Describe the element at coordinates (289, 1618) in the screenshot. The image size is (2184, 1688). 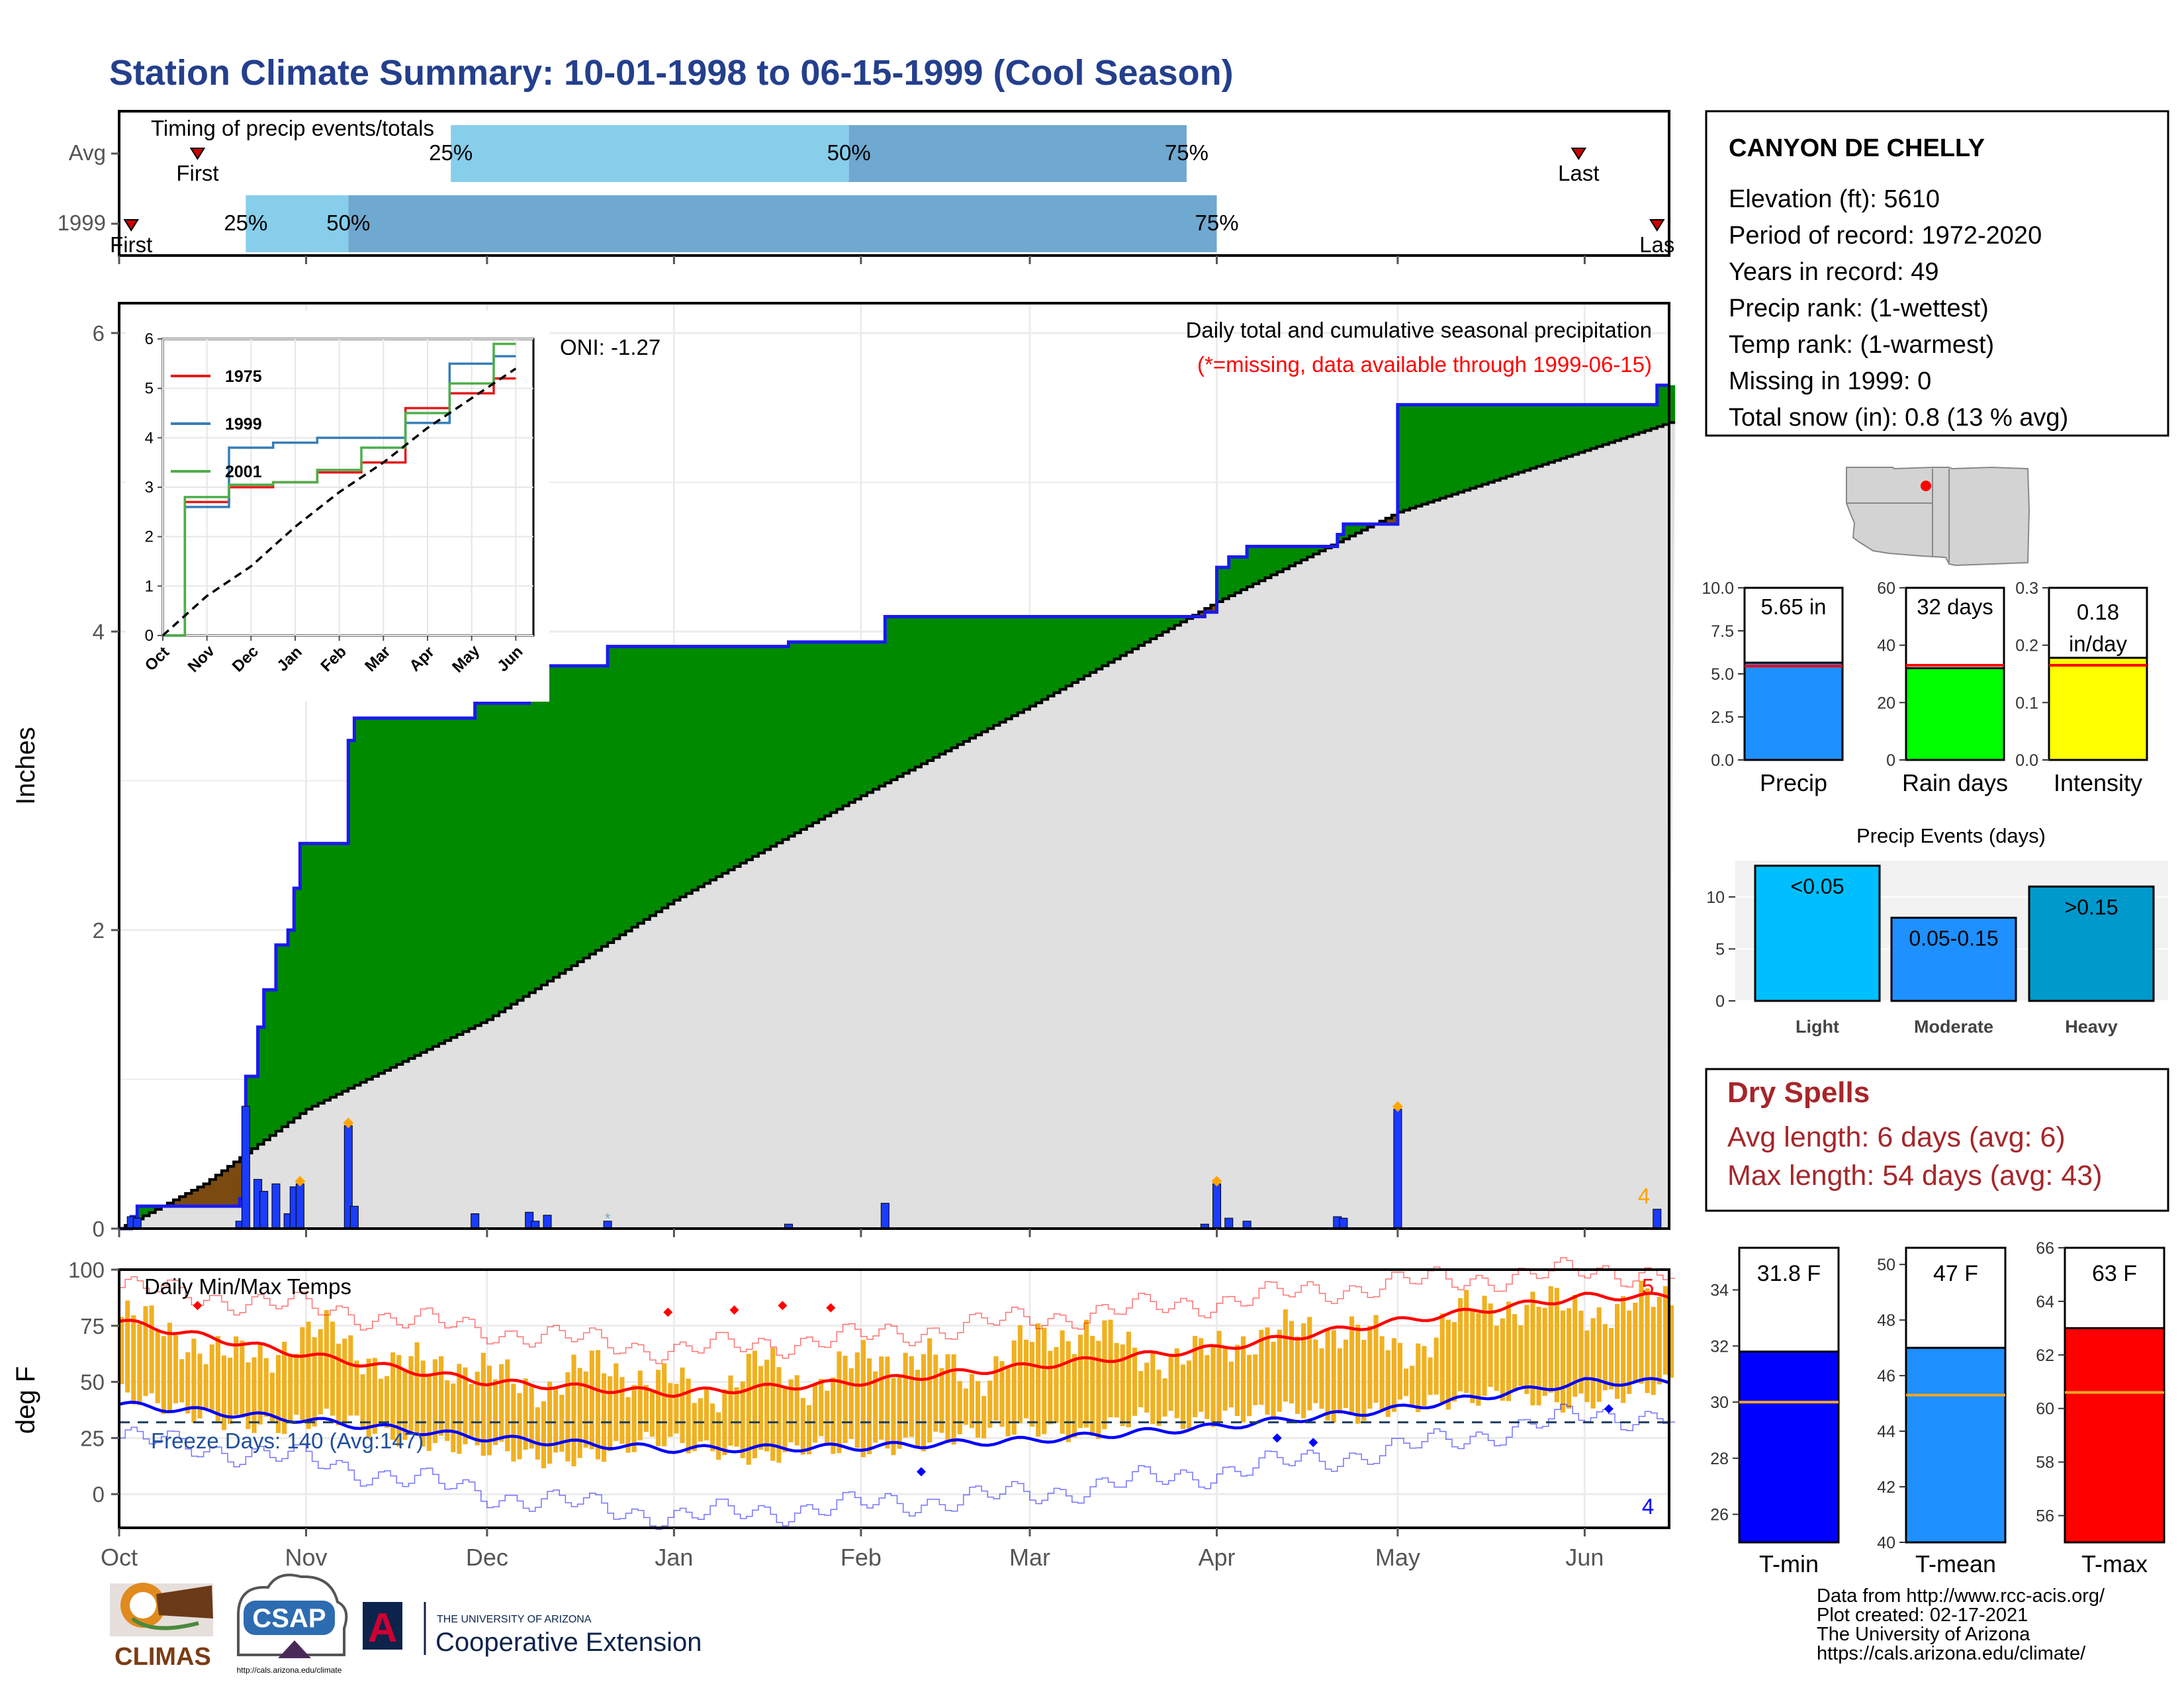
I see `csap-logo-text: CSAP` at that location.